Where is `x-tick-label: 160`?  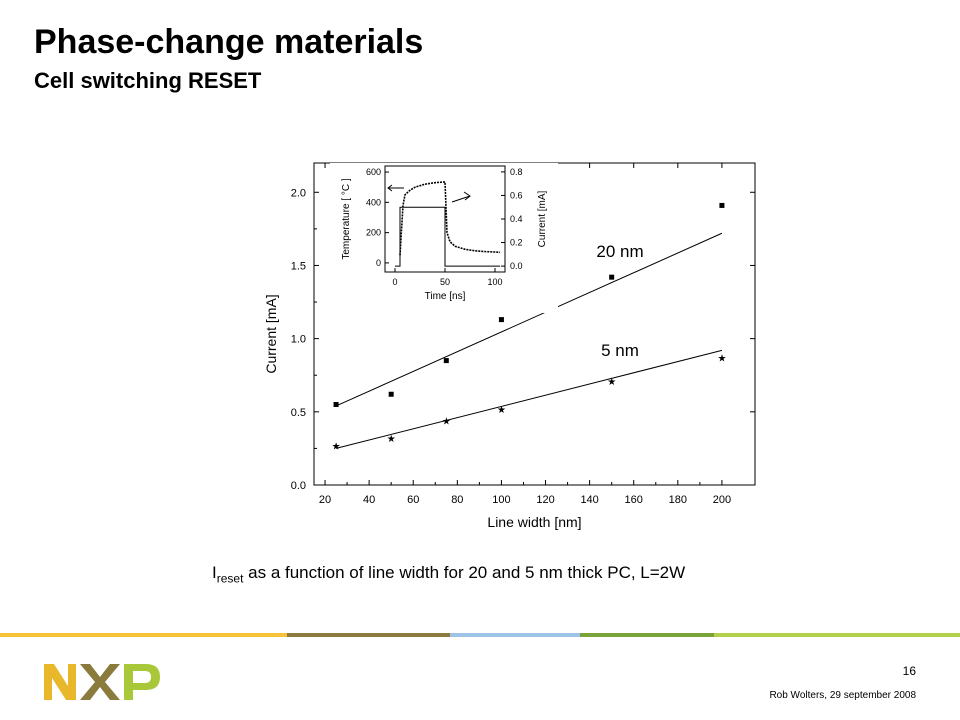
x-tick-label: 160 is located at coordinates (634, 500).